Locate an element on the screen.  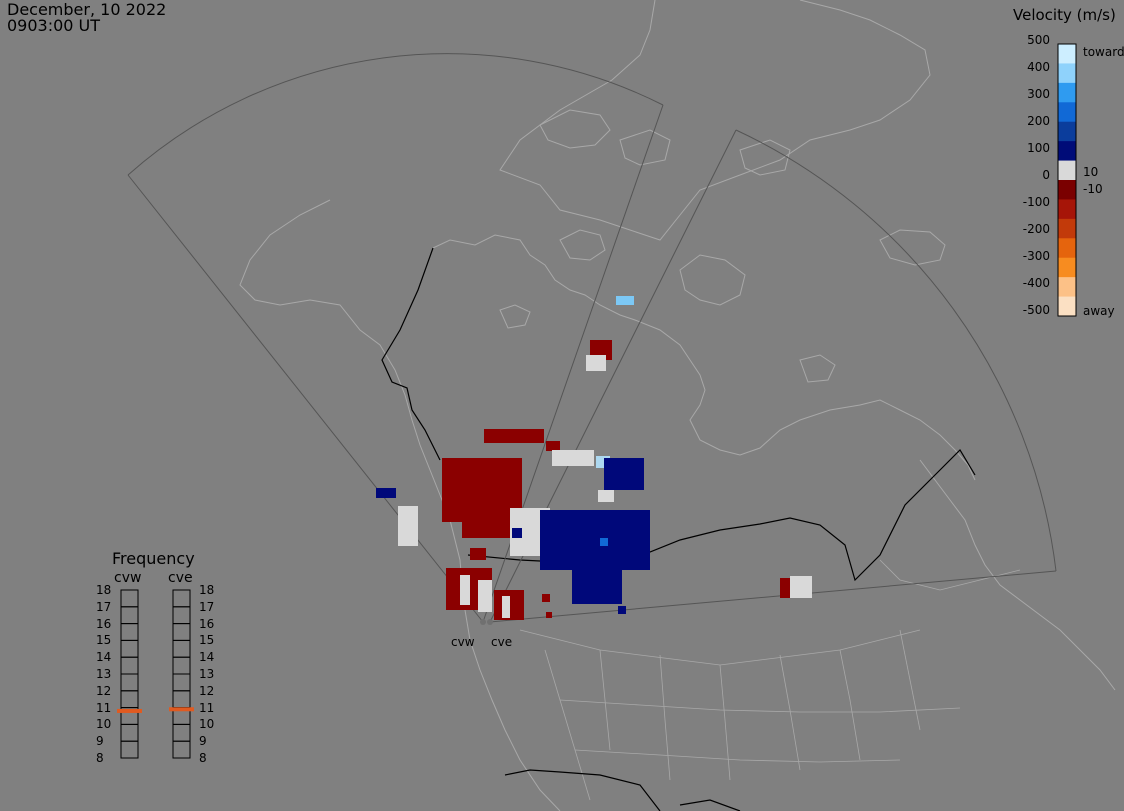
colorbar-frame is located at coordinates (1067, 180).